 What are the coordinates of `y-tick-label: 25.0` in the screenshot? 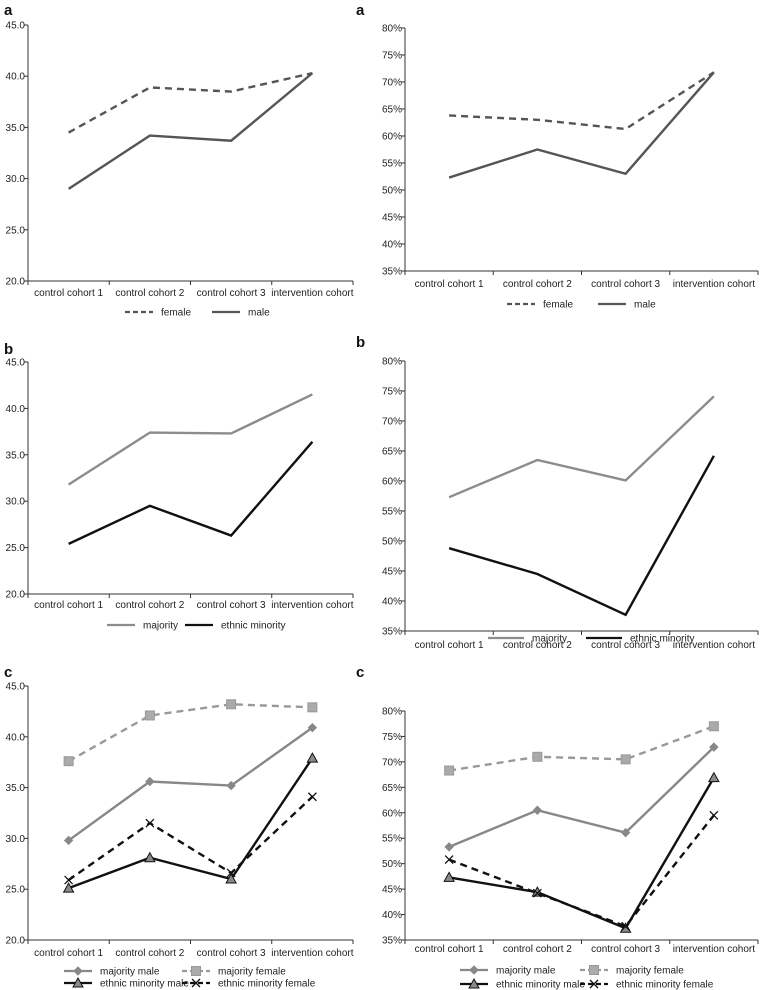 It's located at (16, 890).